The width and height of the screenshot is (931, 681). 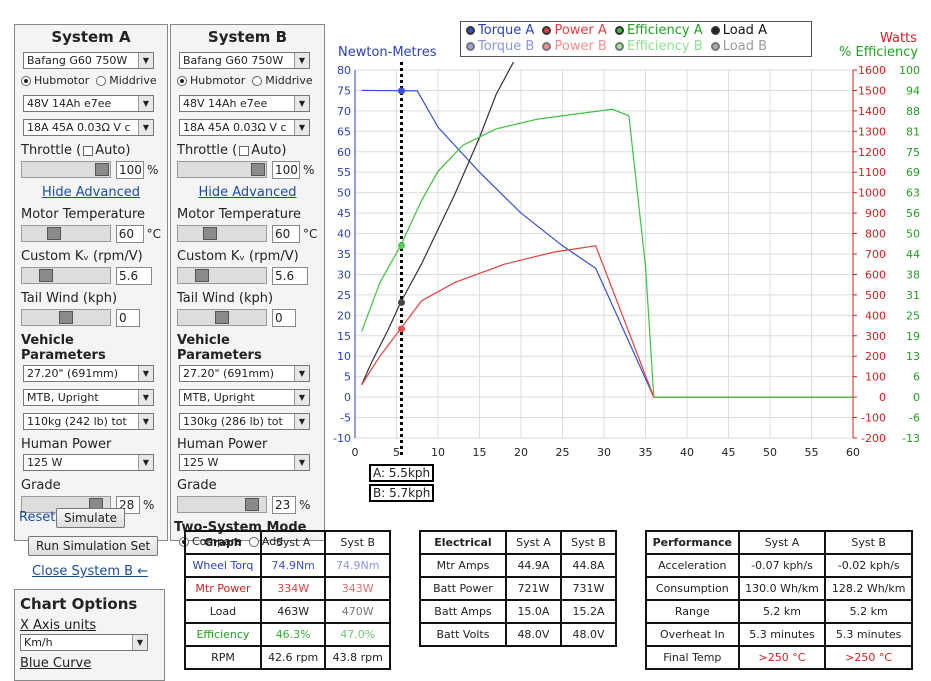 What do you see at coordinates (533, 565) in the screenshot?
I see `table-cell: 44.9A` at bounding box center [533, 565].